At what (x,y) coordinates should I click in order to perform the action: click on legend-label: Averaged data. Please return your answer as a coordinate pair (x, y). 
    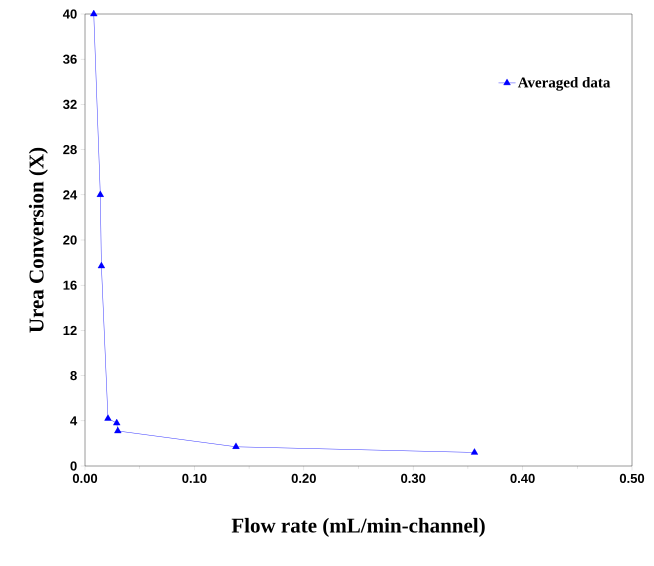
    Looking at the image, I should click on (564, 83).